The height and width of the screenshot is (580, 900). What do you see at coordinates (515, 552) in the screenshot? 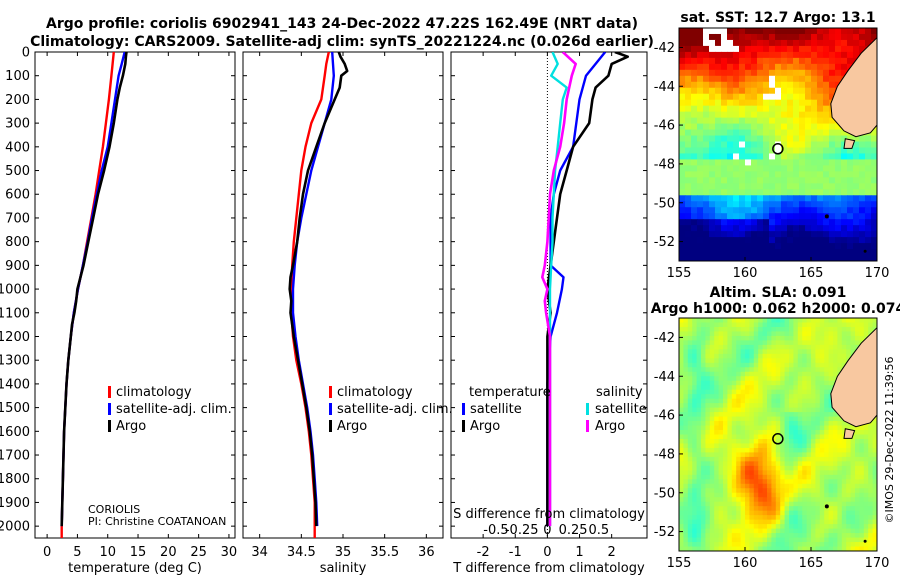
I see `x-tick-label: -1` at bounding box center [515, 552].